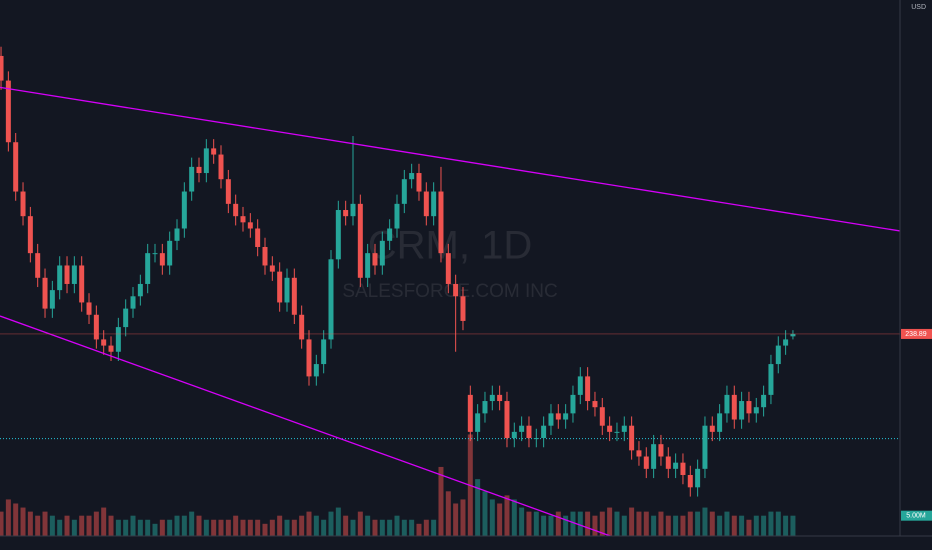 The height and width of the screenshot is (550, 932). What do you see at coordinates (916, 424) in the screenshot?
I see `axes: 238.89 5.00M` at bounding box center [916, 424].